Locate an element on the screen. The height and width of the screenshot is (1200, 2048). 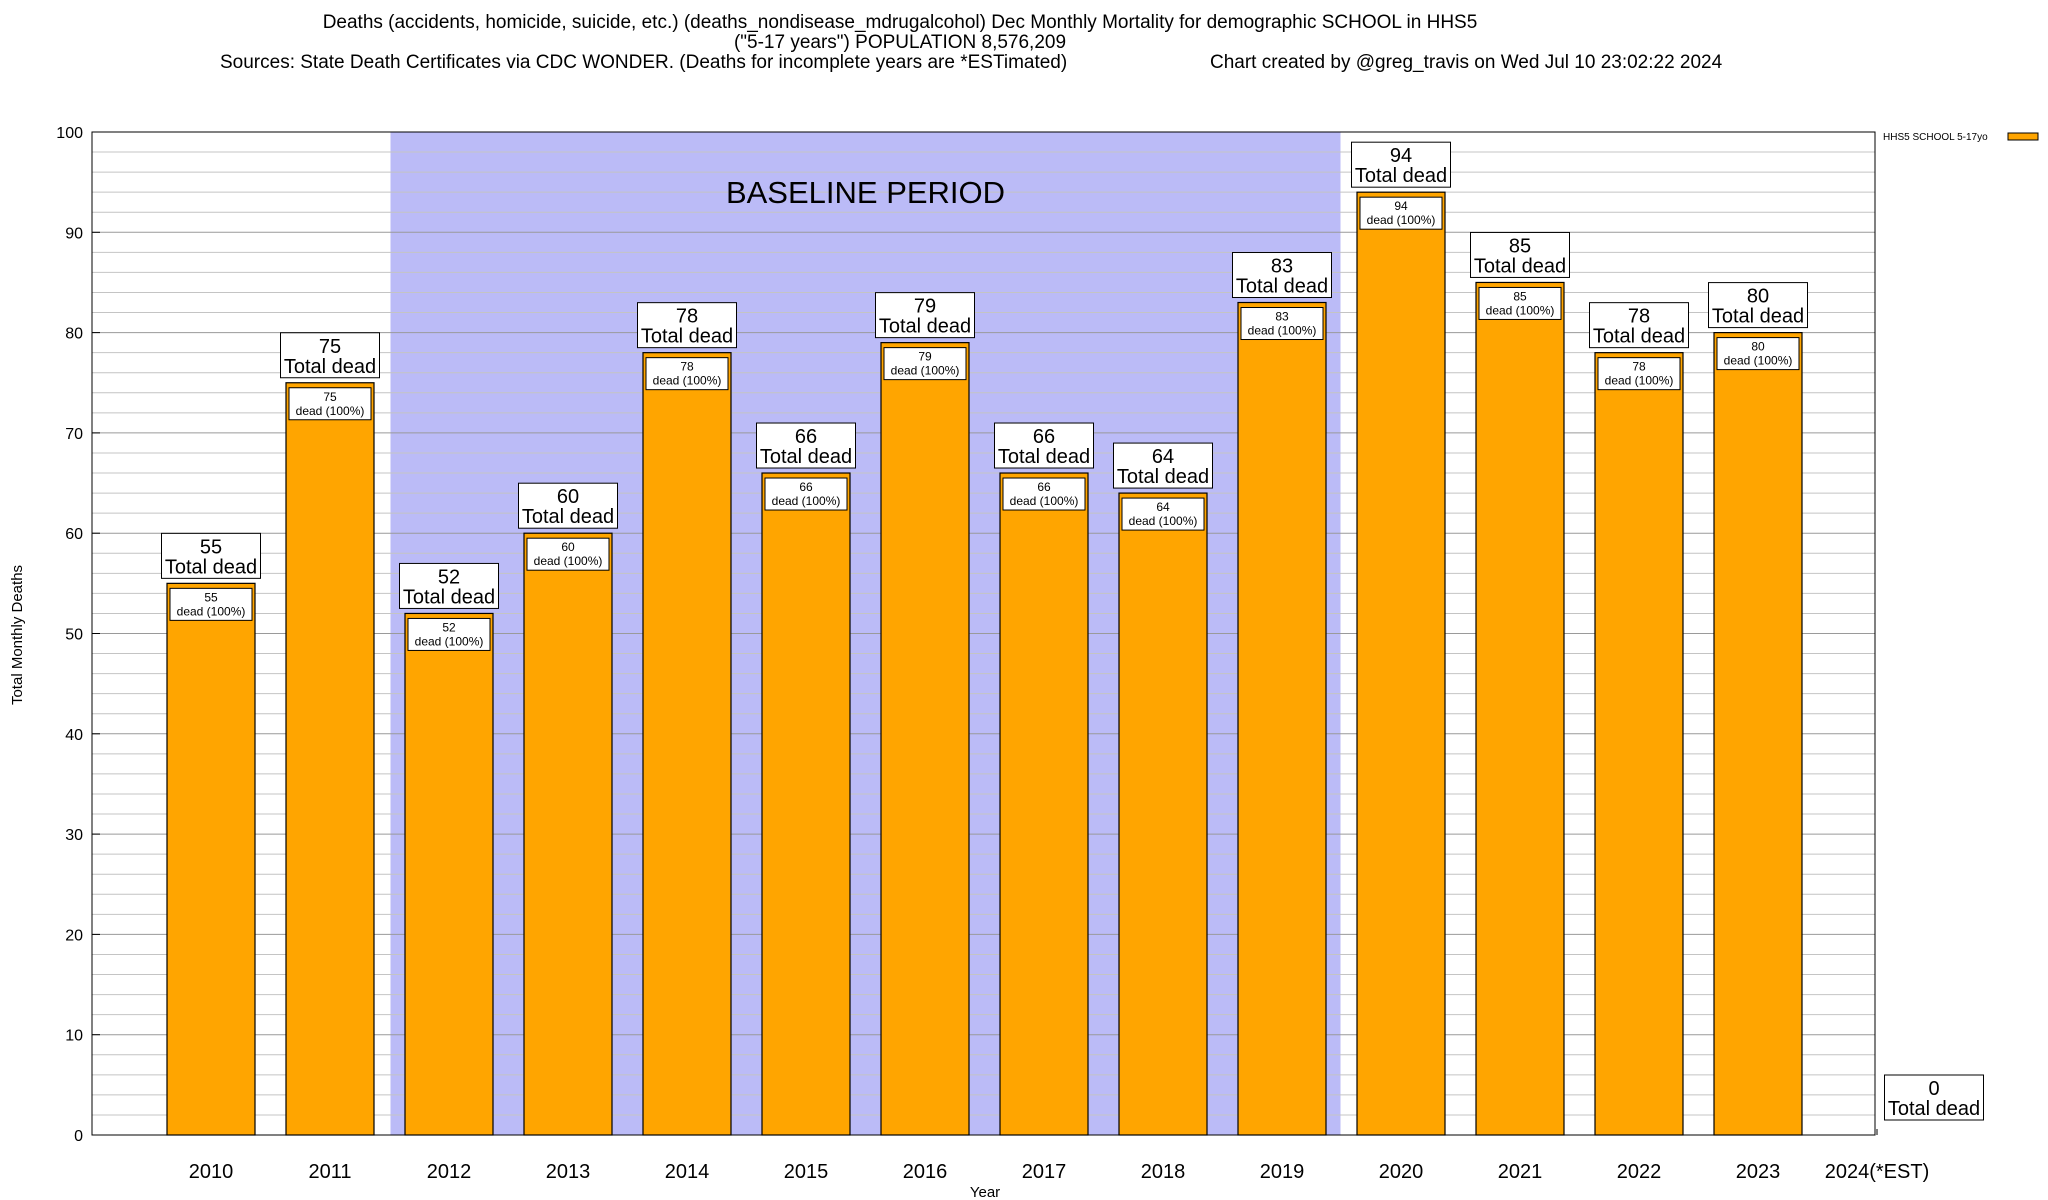
x-tick-label: 2014 is located at coordinates (687, 1172).